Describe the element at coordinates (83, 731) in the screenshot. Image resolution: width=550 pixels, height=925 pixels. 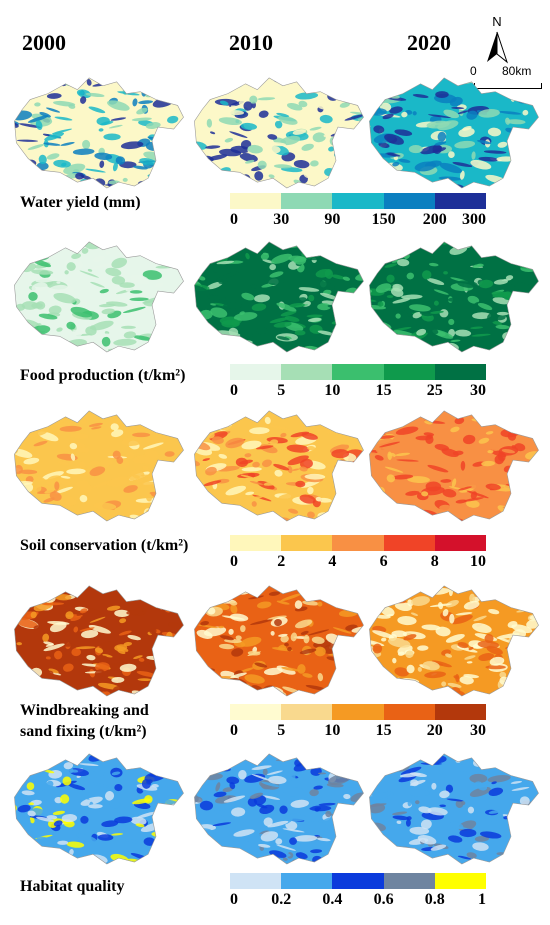
I see `legend-title-line: sand fixing (t/km²)` at that location.